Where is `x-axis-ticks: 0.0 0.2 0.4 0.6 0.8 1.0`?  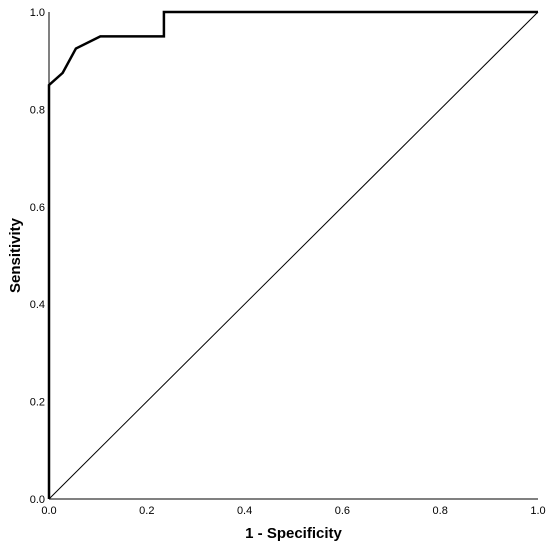 x-axis-ticks: 0.0 0.2 0.4 0.6 0.8 1.0 is located at coordinates (293, 511).